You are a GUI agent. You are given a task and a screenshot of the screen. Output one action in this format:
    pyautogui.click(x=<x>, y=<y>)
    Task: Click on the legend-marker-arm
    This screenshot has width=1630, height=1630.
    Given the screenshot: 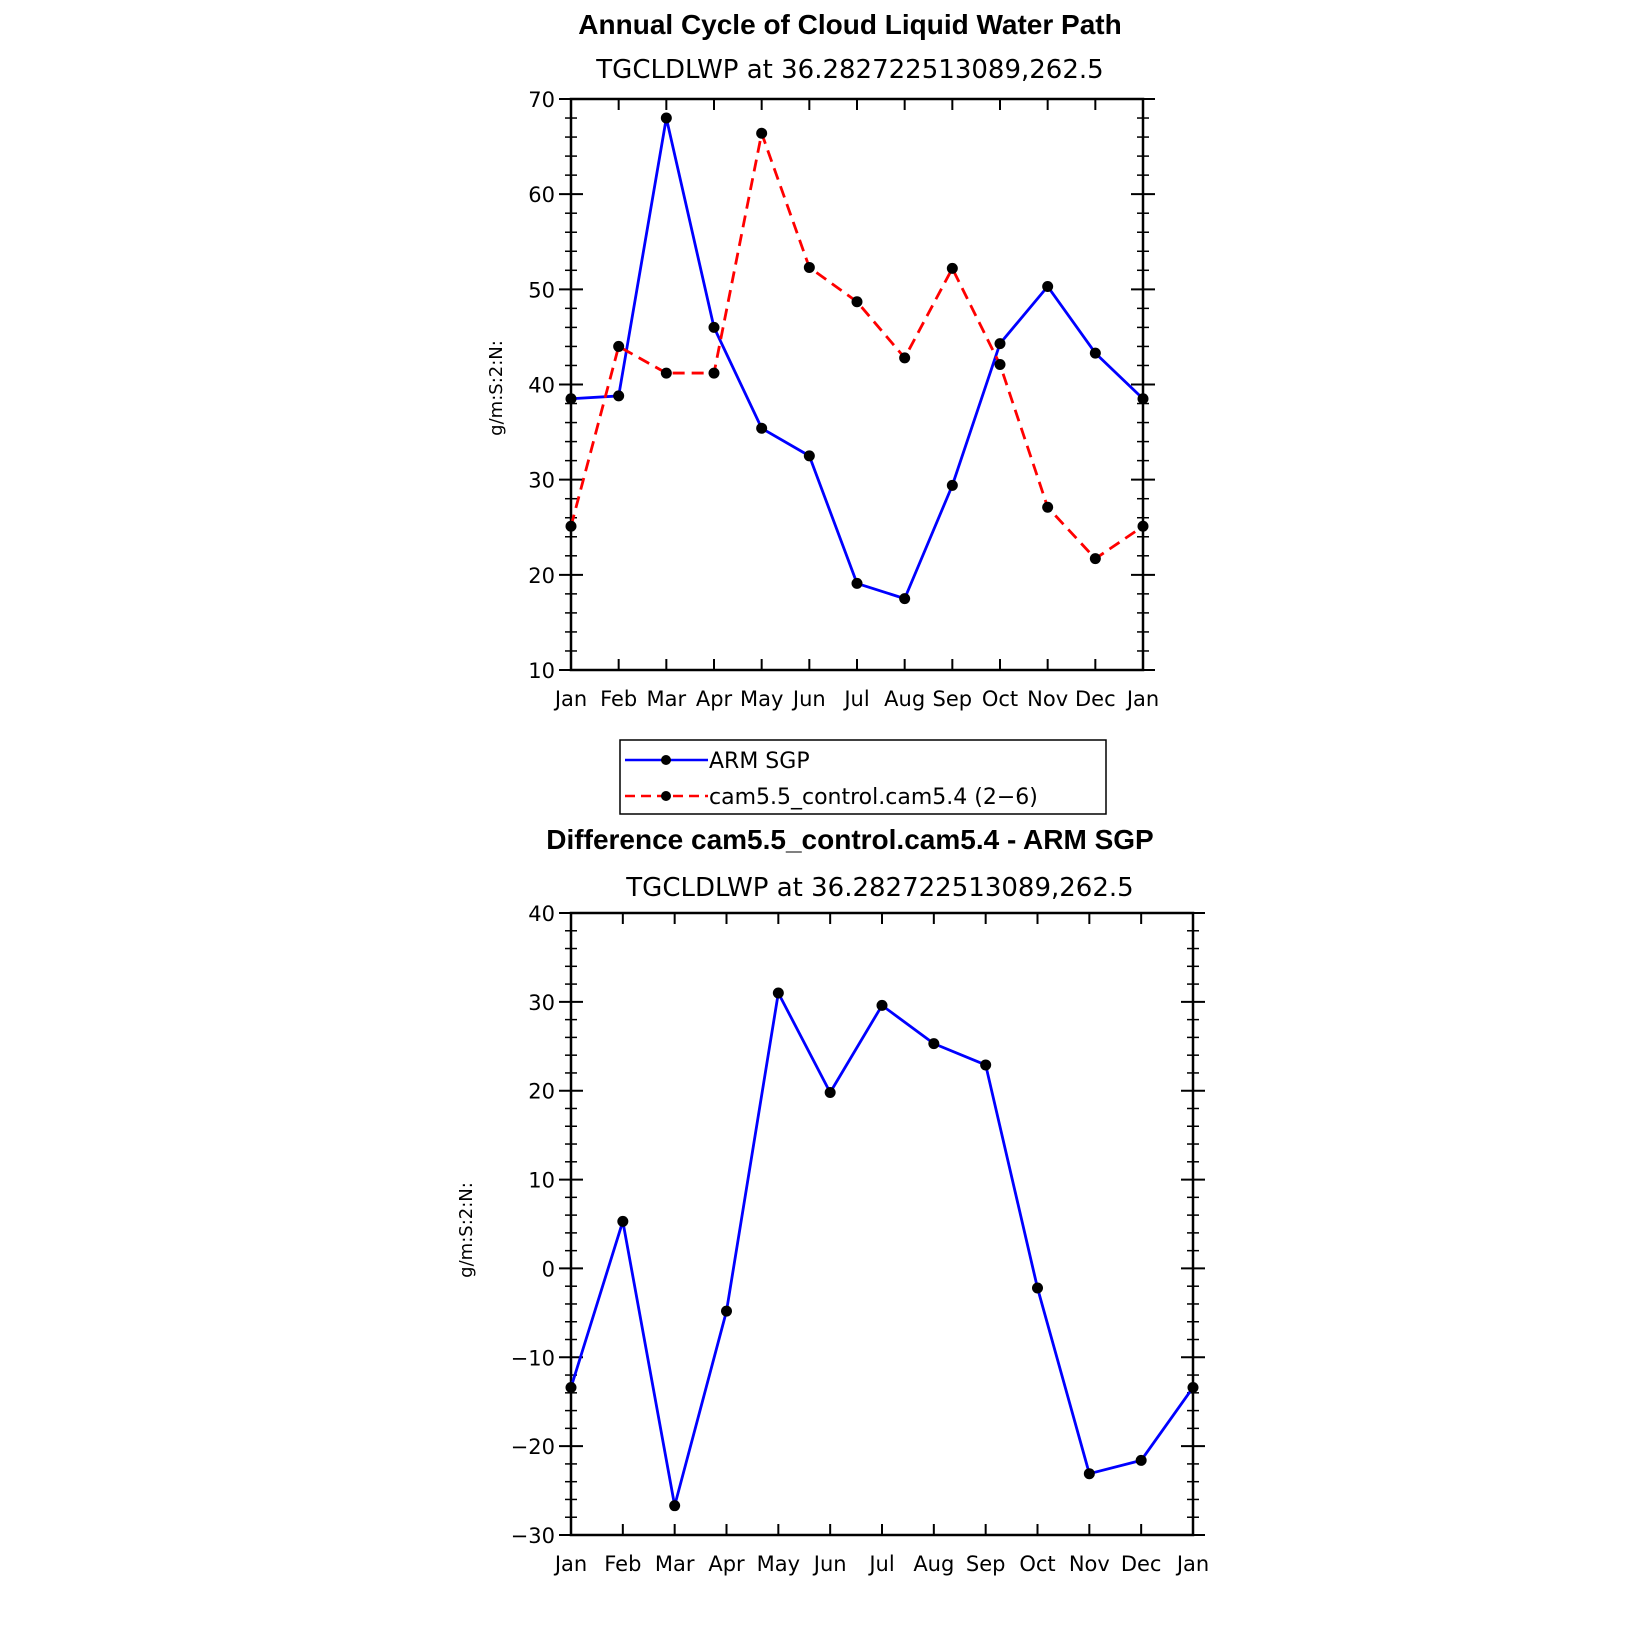 What is the action you would take?
    pyautogui.click(x=666, y=760)
    